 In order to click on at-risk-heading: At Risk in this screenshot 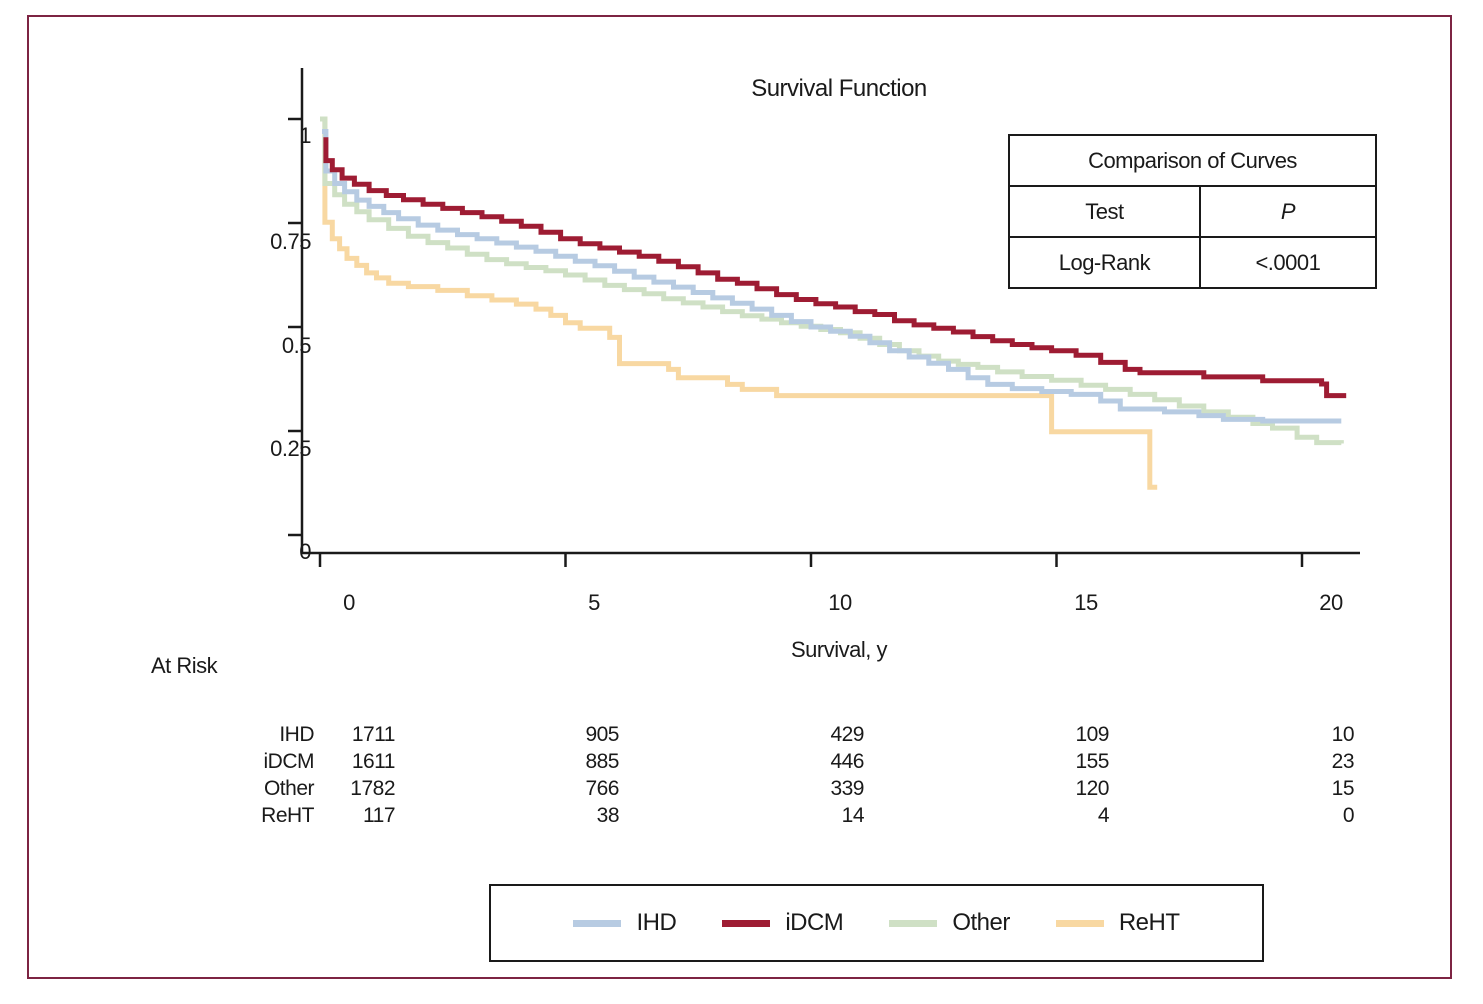, I will do `click(184, 665)`.